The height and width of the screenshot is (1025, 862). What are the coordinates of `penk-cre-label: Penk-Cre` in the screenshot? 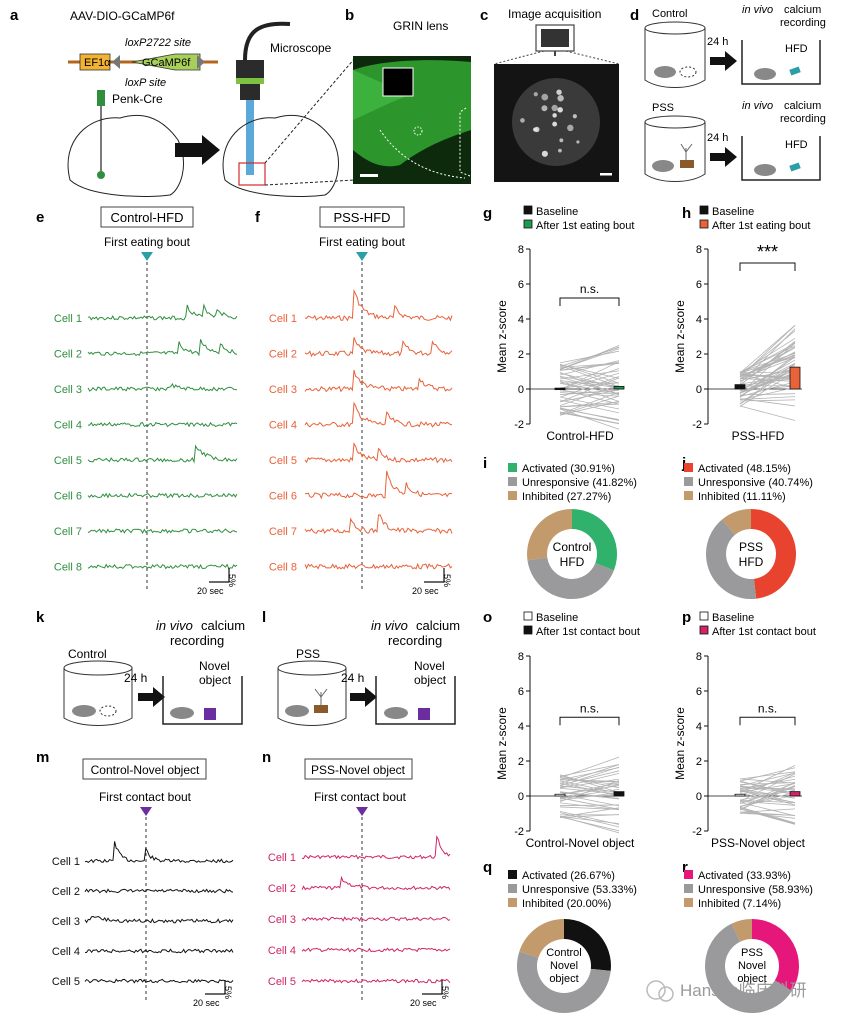 It's located at (137, 99).